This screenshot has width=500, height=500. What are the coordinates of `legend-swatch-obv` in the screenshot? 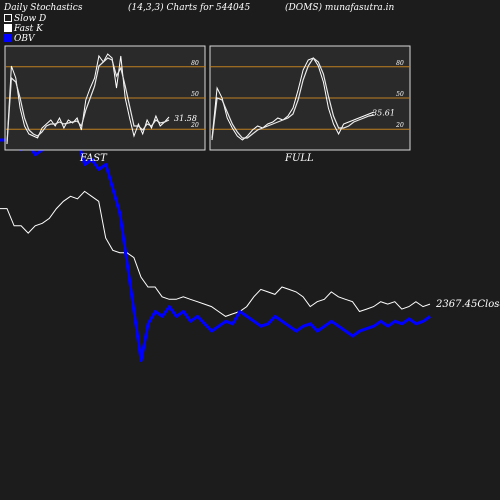 It's located at (8, 38).